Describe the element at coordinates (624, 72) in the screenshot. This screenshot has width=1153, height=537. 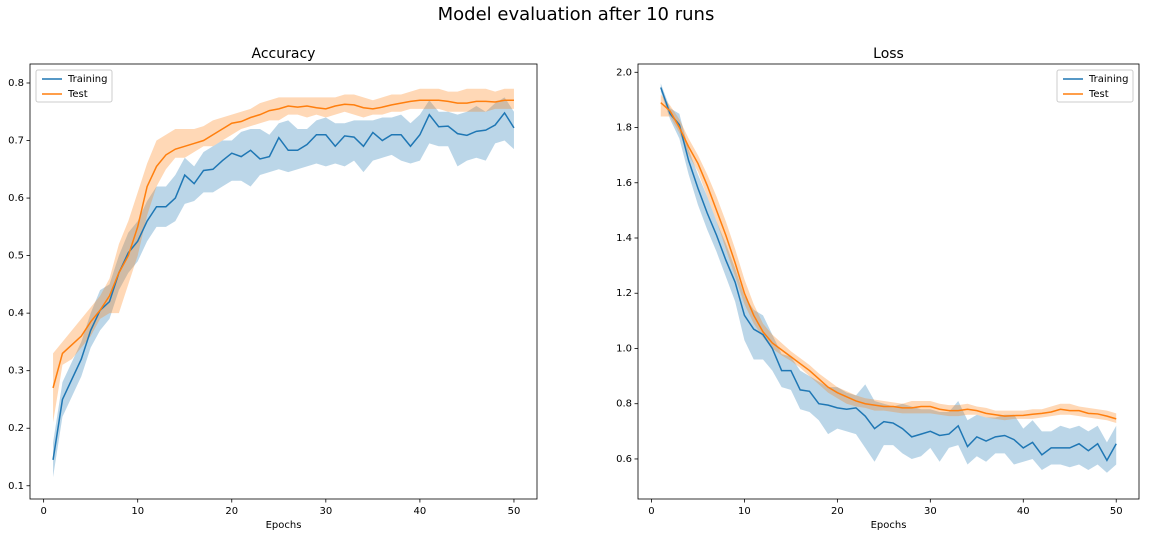
I see `y-tick-label: 2.0` at that location.